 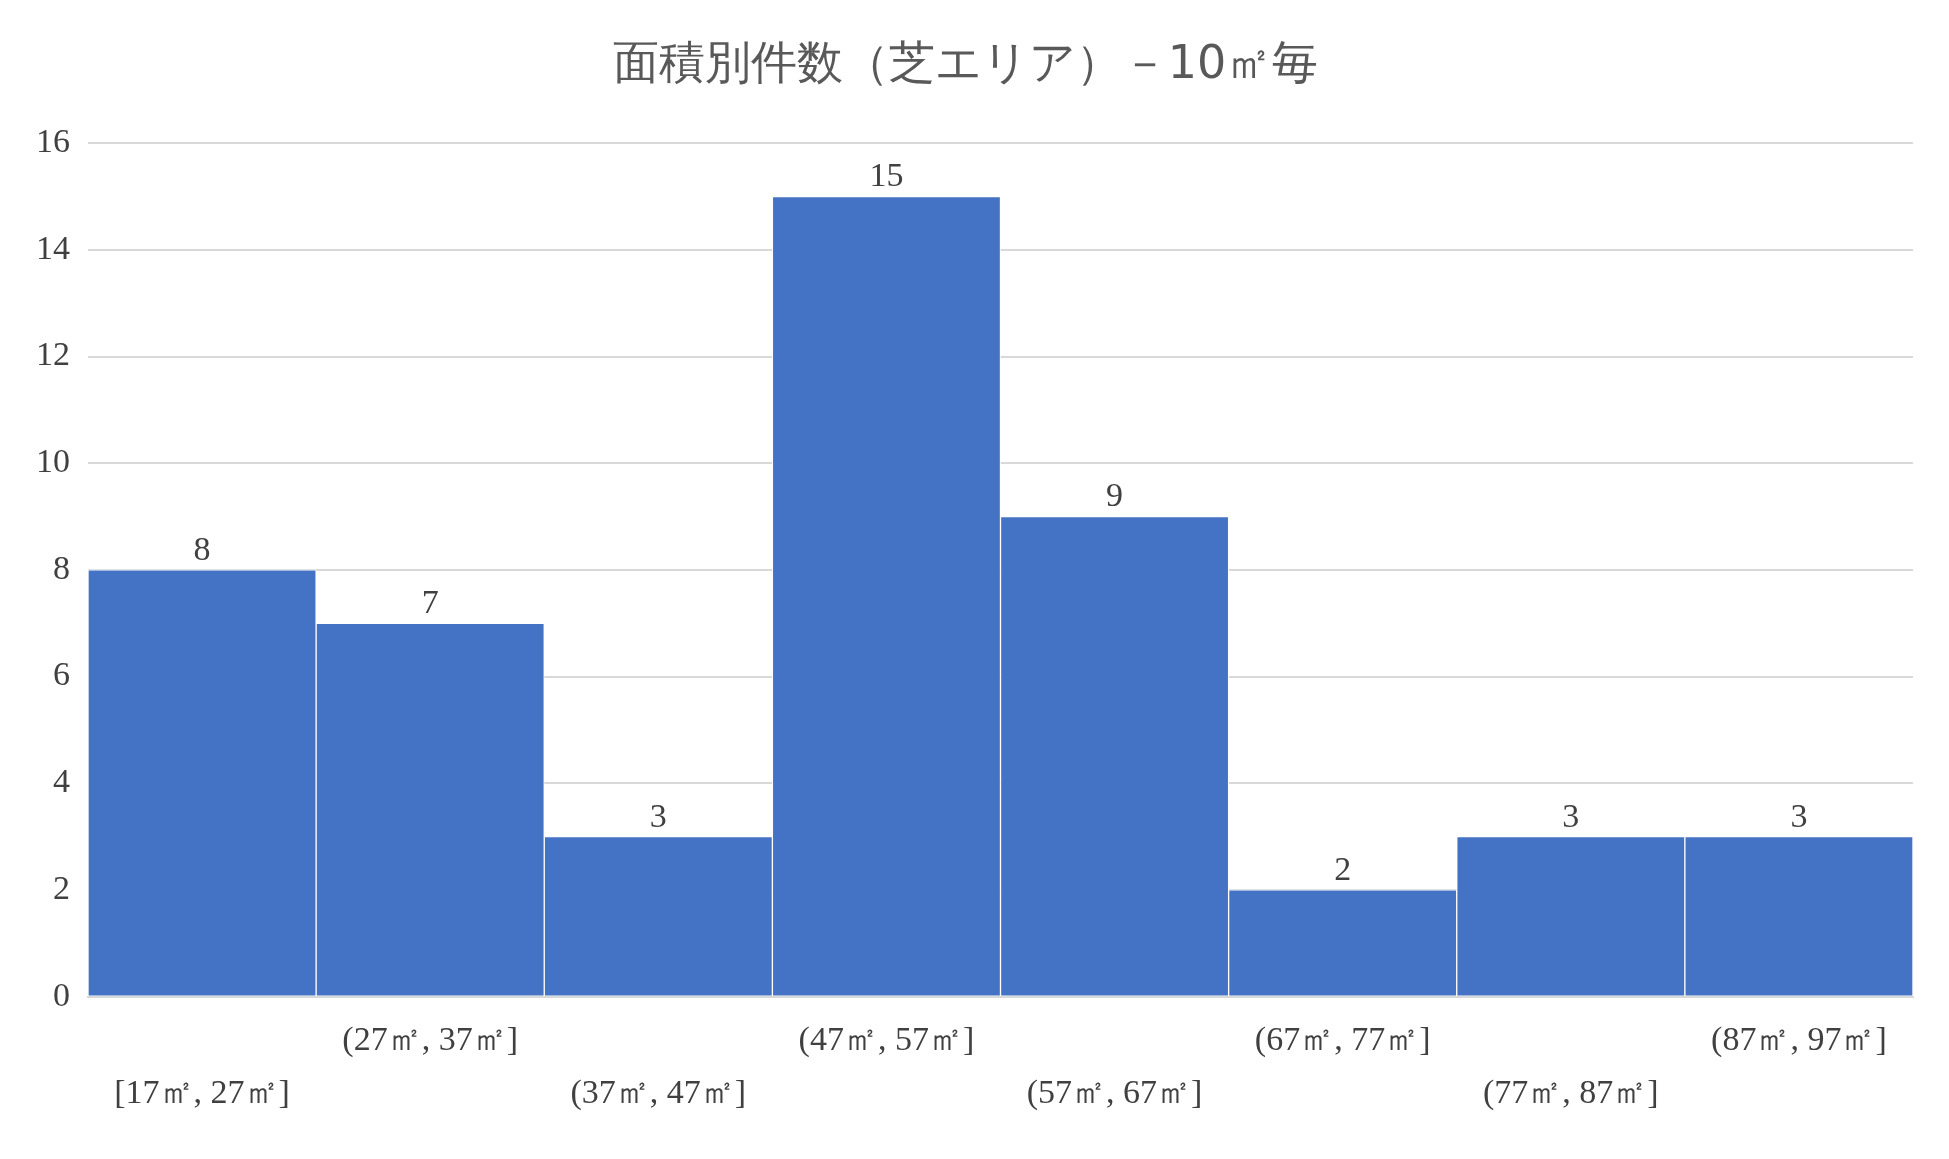 What do you see at coordinates (1342, 1038) in the screenshot?
I see `x-tick-label: (67㎡, 77㎡]` at bounding box center [1342, 1038].